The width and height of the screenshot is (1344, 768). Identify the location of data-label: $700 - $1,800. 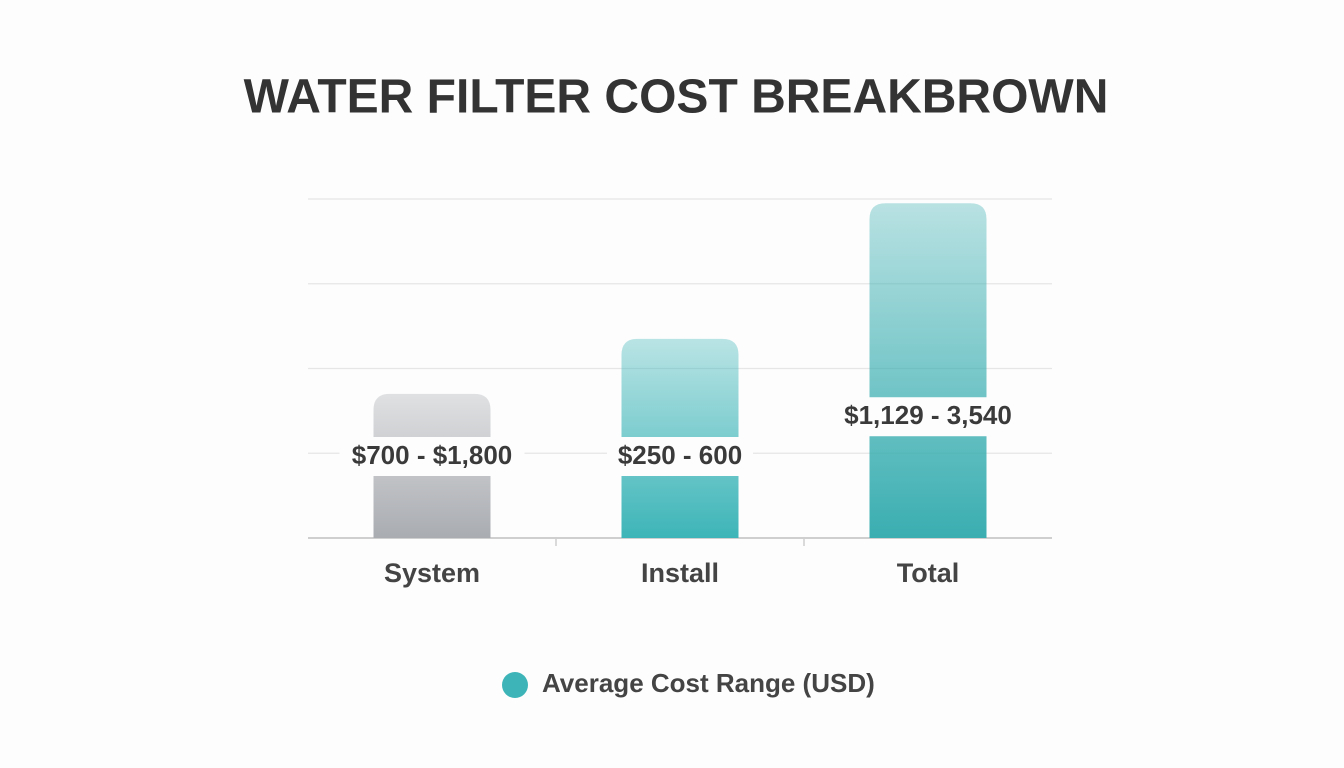
(432, 455).